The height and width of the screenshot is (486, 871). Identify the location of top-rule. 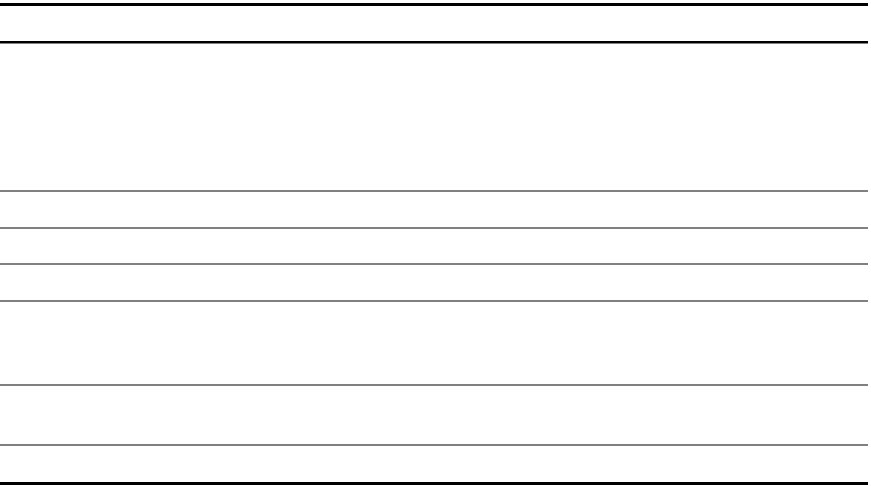
(434, 4).